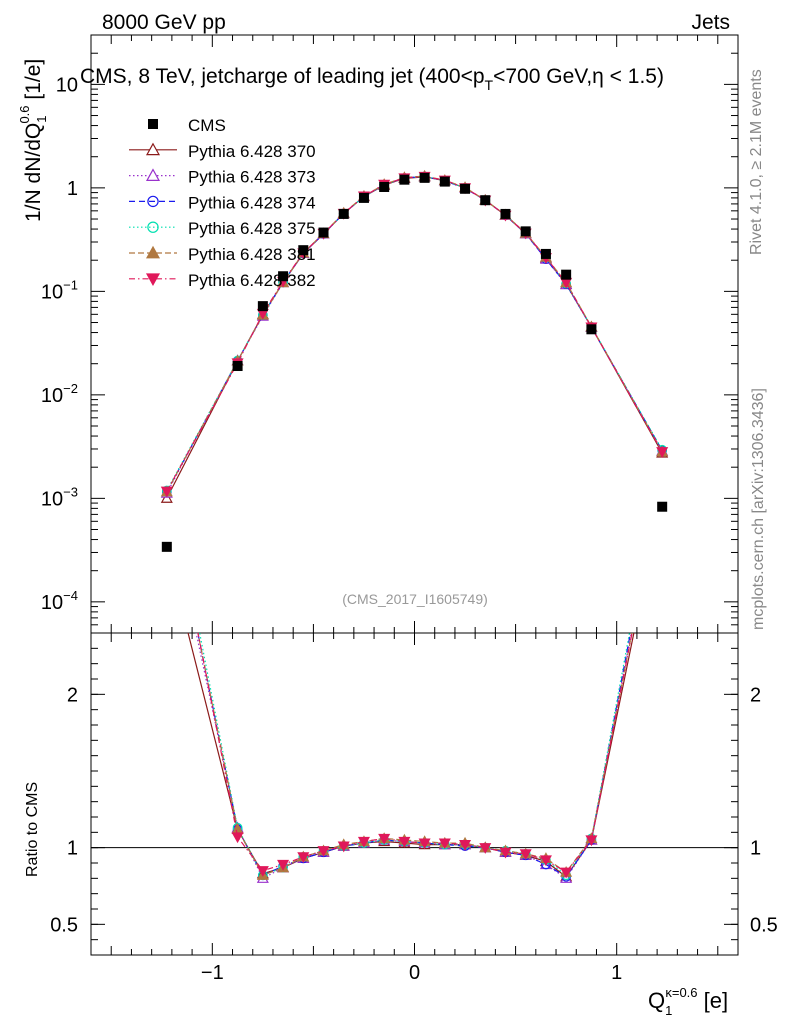  I want to click on ratio-point-p373, so click(662, 471).